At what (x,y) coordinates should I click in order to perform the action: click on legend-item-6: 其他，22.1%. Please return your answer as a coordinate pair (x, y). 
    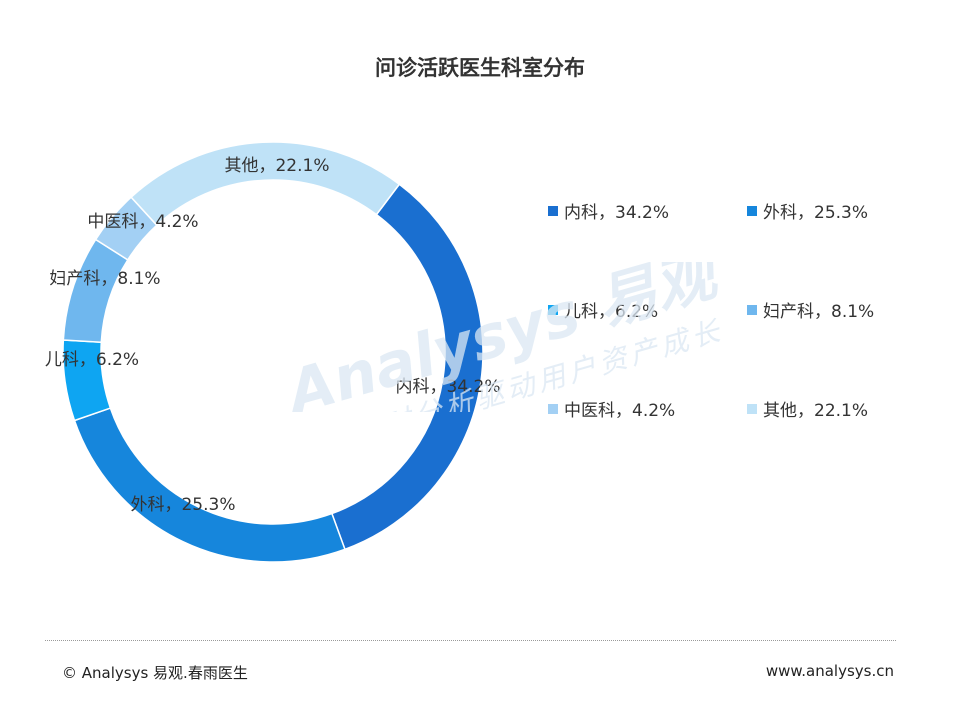
    Looking at the image, I should click on (807, 408).